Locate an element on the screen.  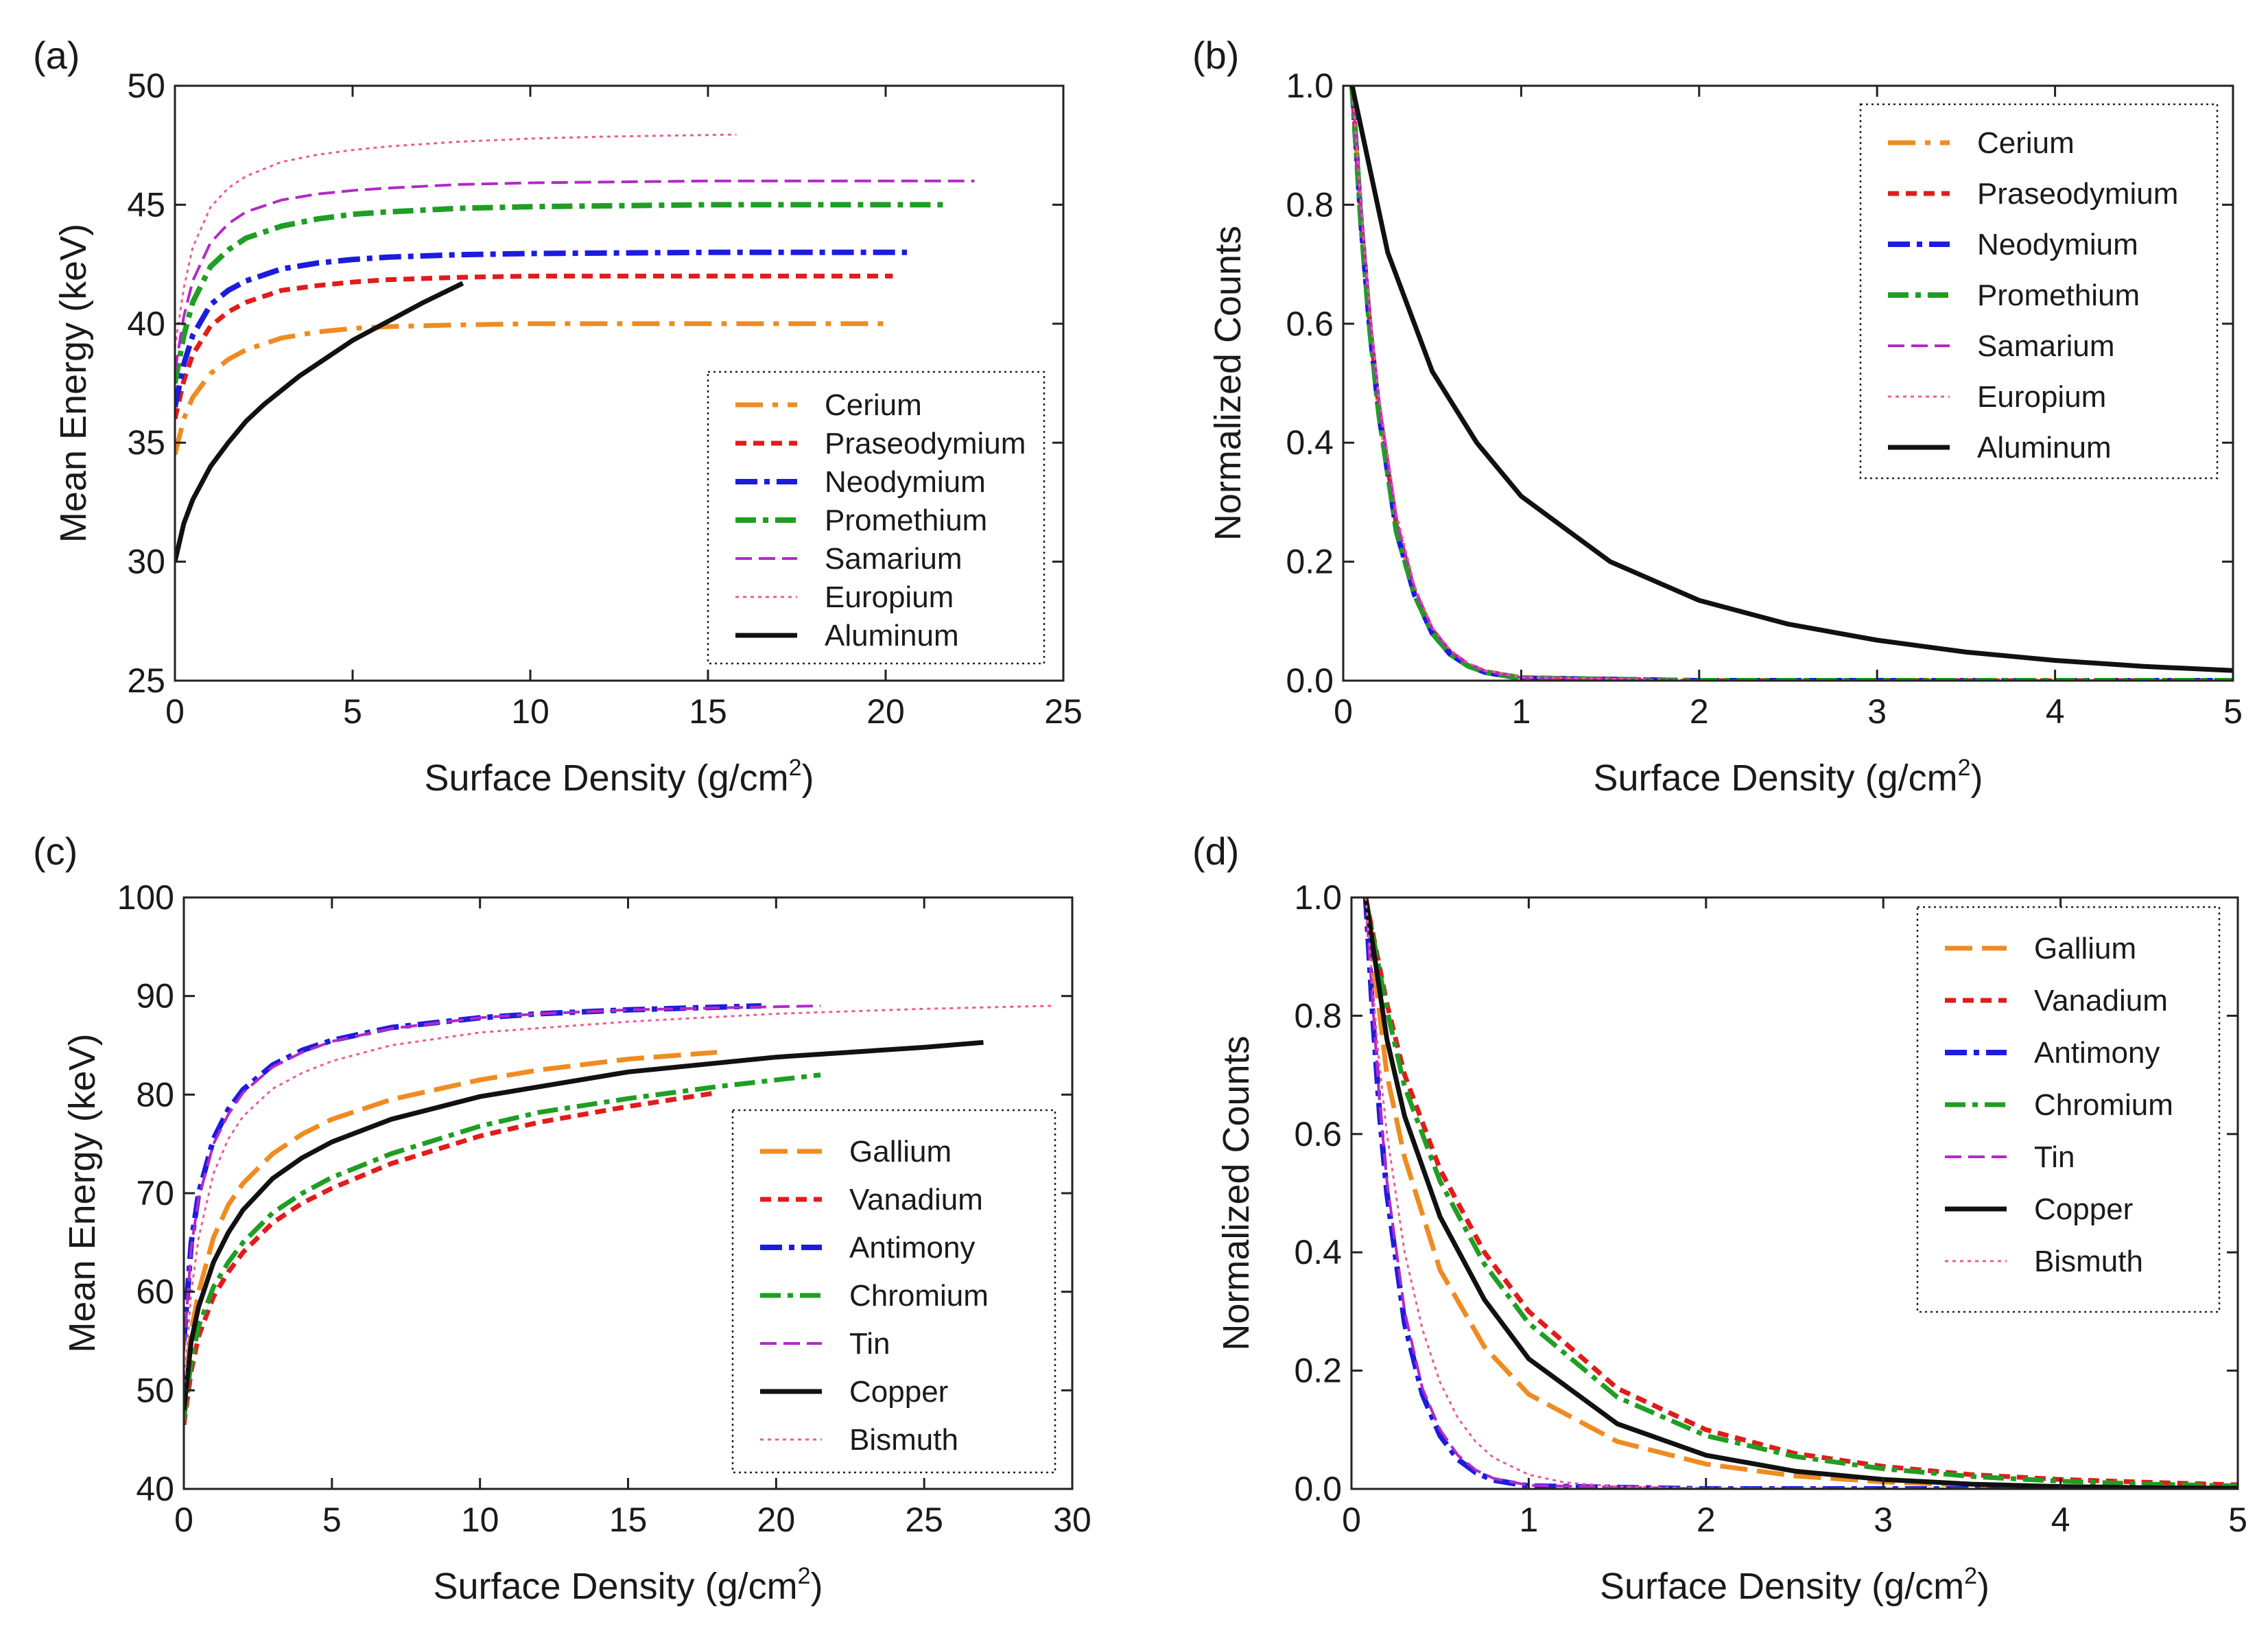
x-tick-label: 20 is located at coordinates (885, 712).